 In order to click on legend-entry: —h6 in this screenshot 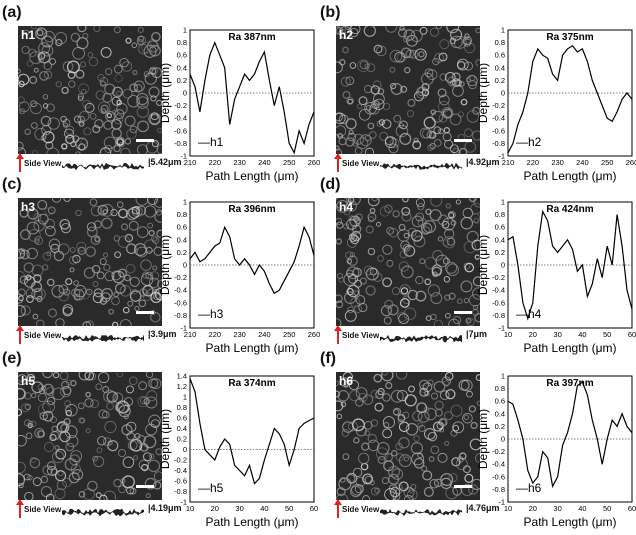, I will do `click(529, 488)`.